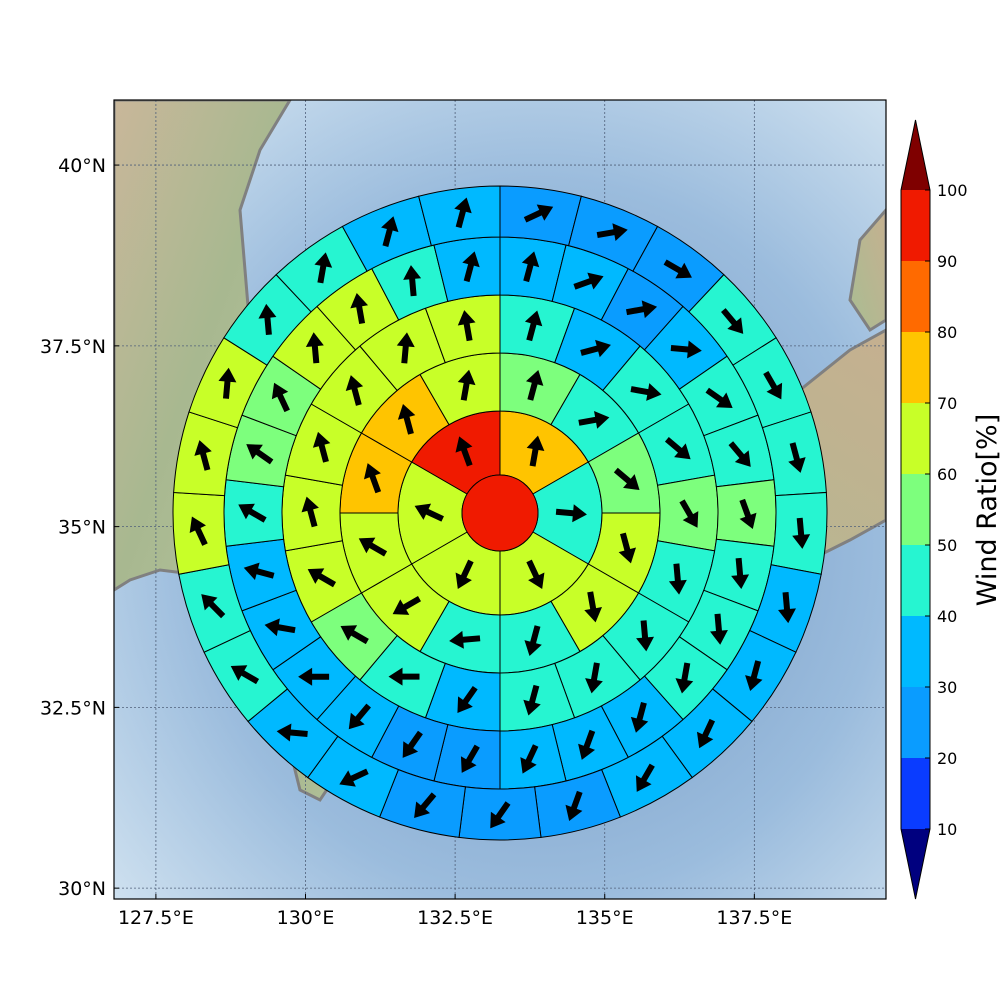 The image size is (1000, 1000). What do you see at coordinates (605, 918) in the screenshot?
I see `x-tick-label: 135°E` at bounding box center [605, 918].